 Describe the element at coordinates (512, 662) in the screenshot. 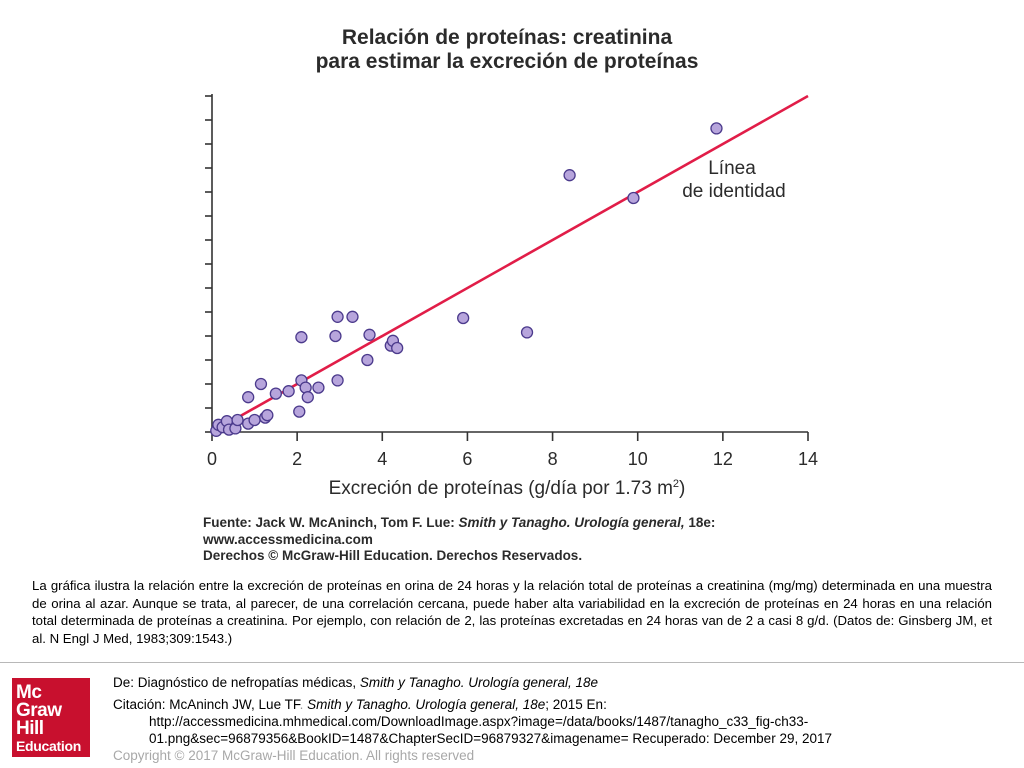

I see `footer-divider` at that location.